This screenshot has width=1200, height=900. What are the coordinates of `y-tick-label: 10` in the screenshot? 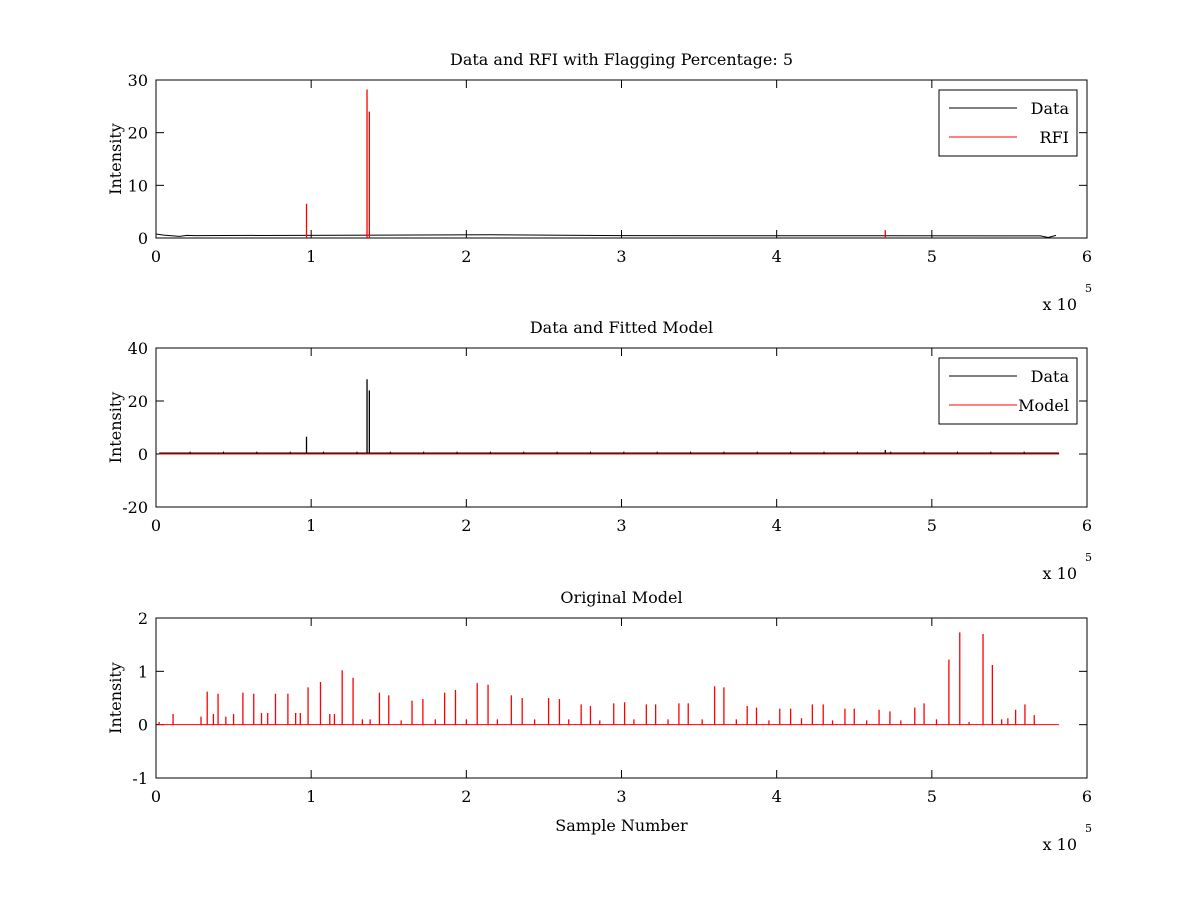 It's located at (138, 185).